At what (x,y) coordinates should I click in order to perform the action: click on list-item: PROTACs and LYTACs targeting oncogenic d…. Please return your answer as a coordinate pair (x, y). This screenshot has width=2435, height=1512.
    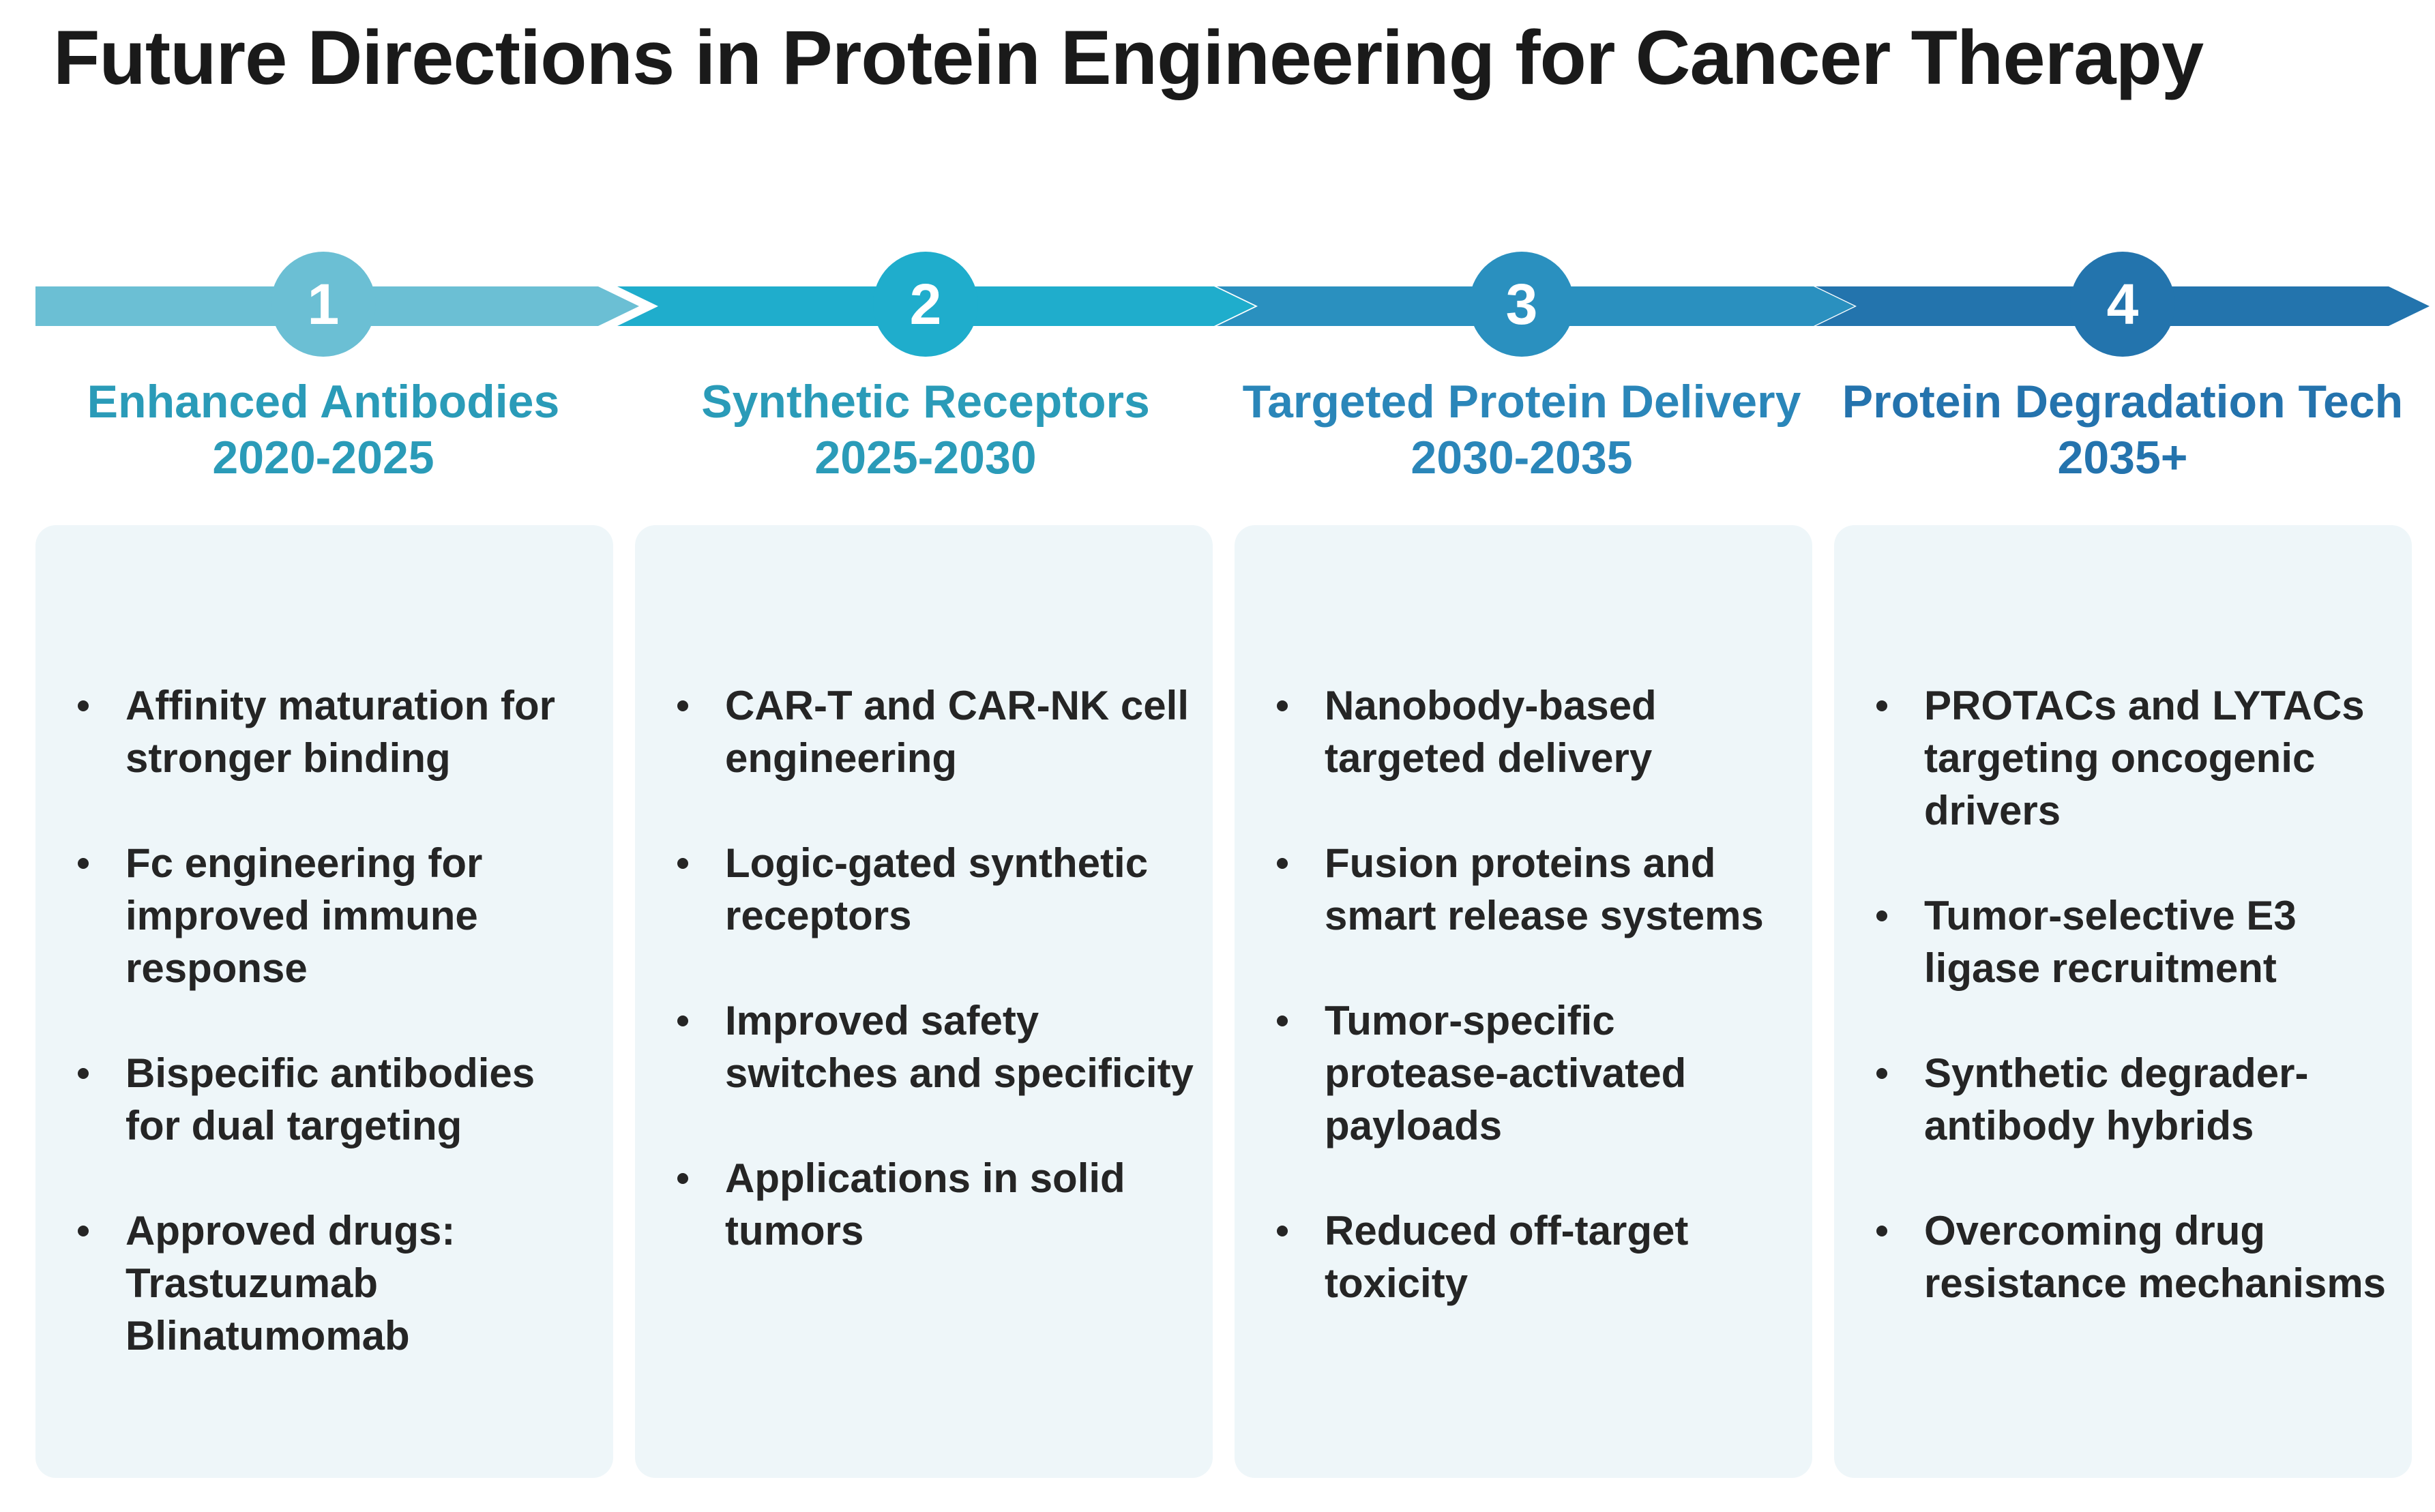
    Looking at the image, I should click on (2123, 758).